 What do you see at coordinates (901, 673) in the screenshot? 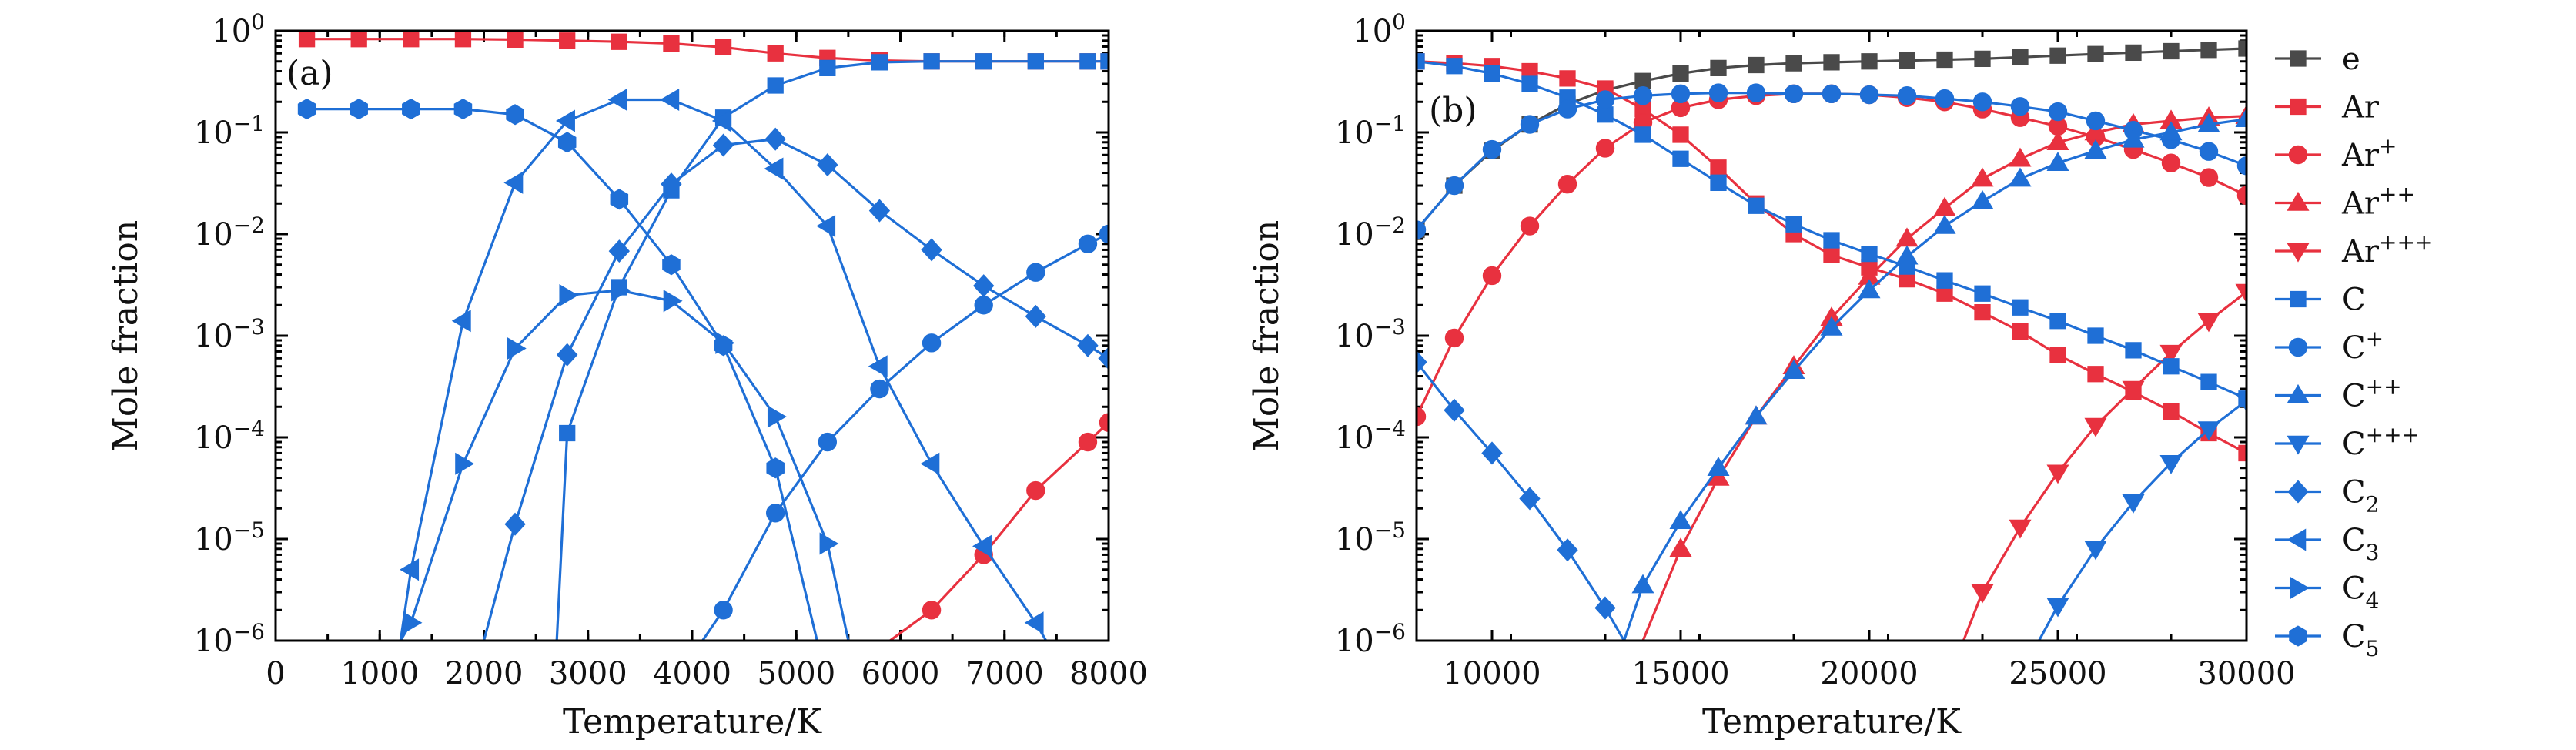
I see `x-tick-label: 6000` at bounding box center [901, 673].